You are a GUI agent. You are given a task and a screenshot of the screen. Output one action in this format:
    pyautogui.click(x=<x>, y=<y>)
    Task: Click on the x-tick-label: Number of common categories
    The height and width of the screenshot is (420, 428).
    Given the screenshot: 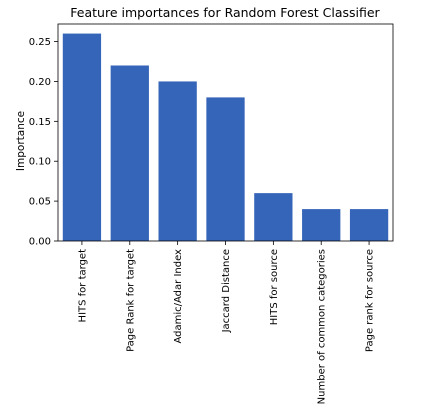 What is the action you would take?
    pyautogui.click(x=322, y=326)
    